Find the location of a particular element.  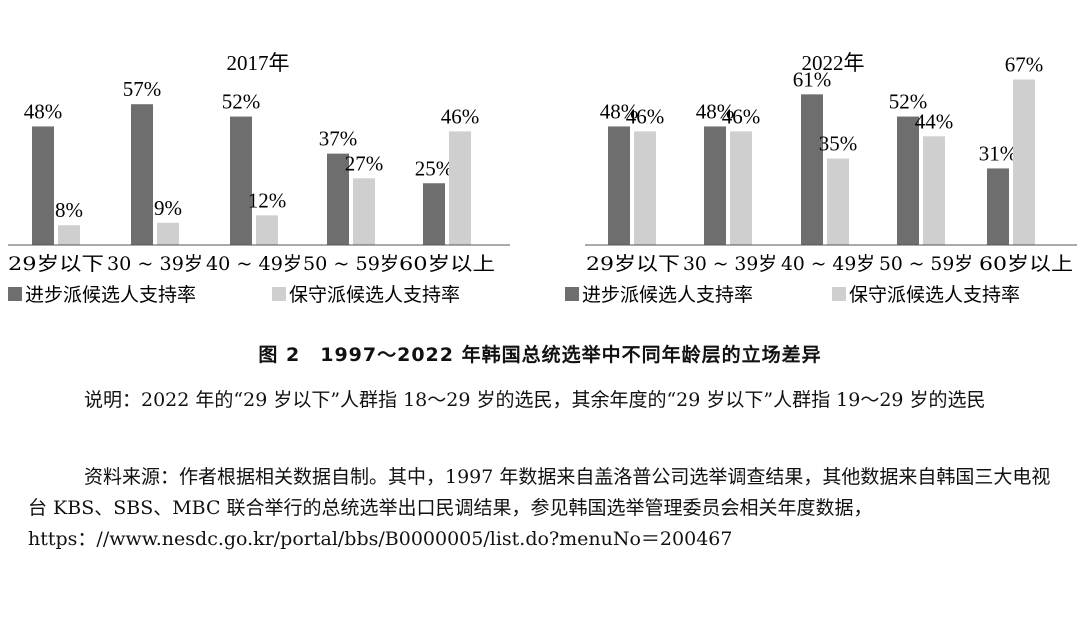

value-label-conservative-2017-0: 8% is located at coordinates (69, 210).